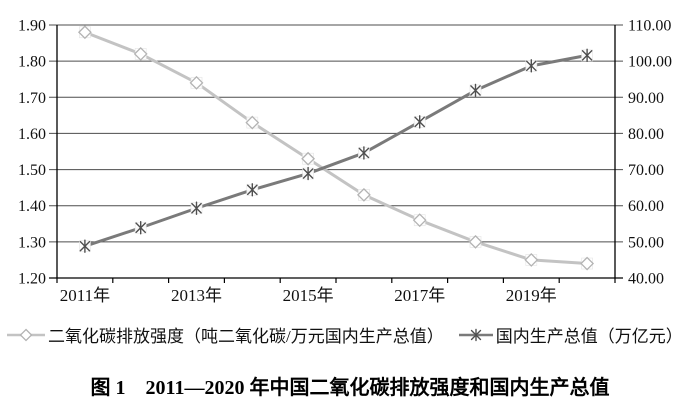  I want to click on legend-item-gdp: 国内生产总值（万亿元）, so click(570, 334).